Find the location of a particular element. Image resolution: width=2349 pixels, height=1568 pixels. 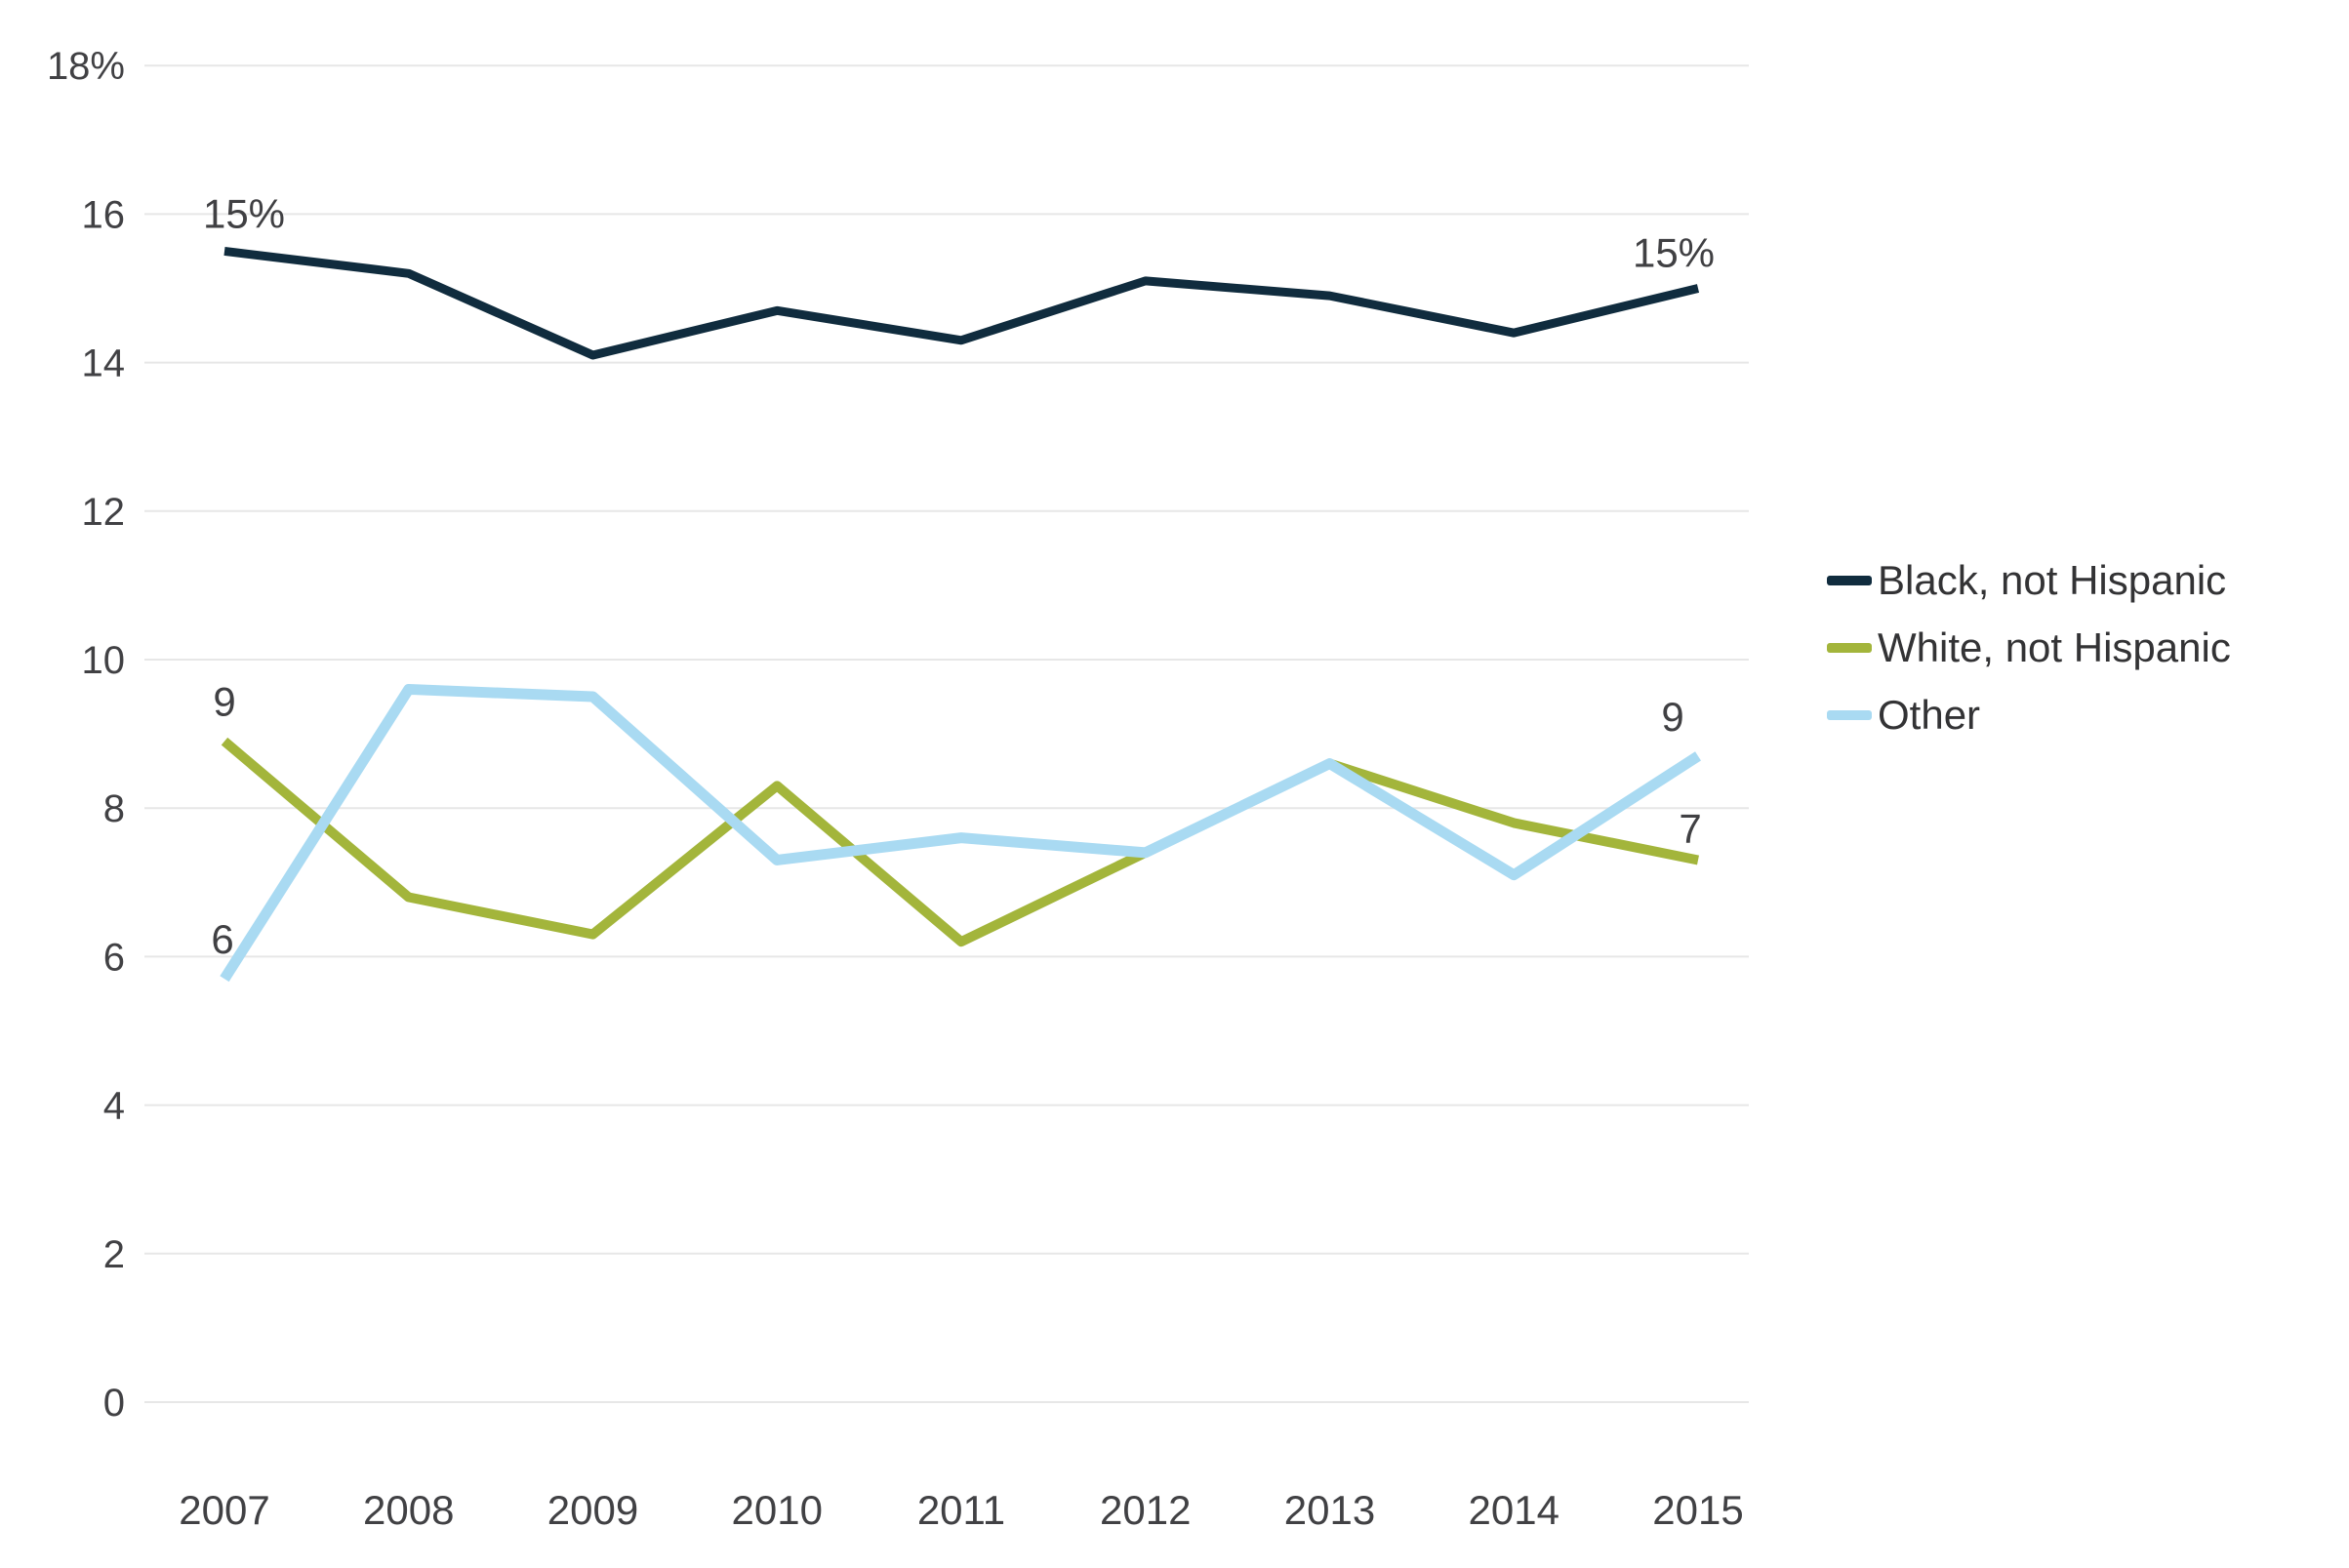

point-label-start-white-not-hispanic: 9 is located at coordinates (224, 702).